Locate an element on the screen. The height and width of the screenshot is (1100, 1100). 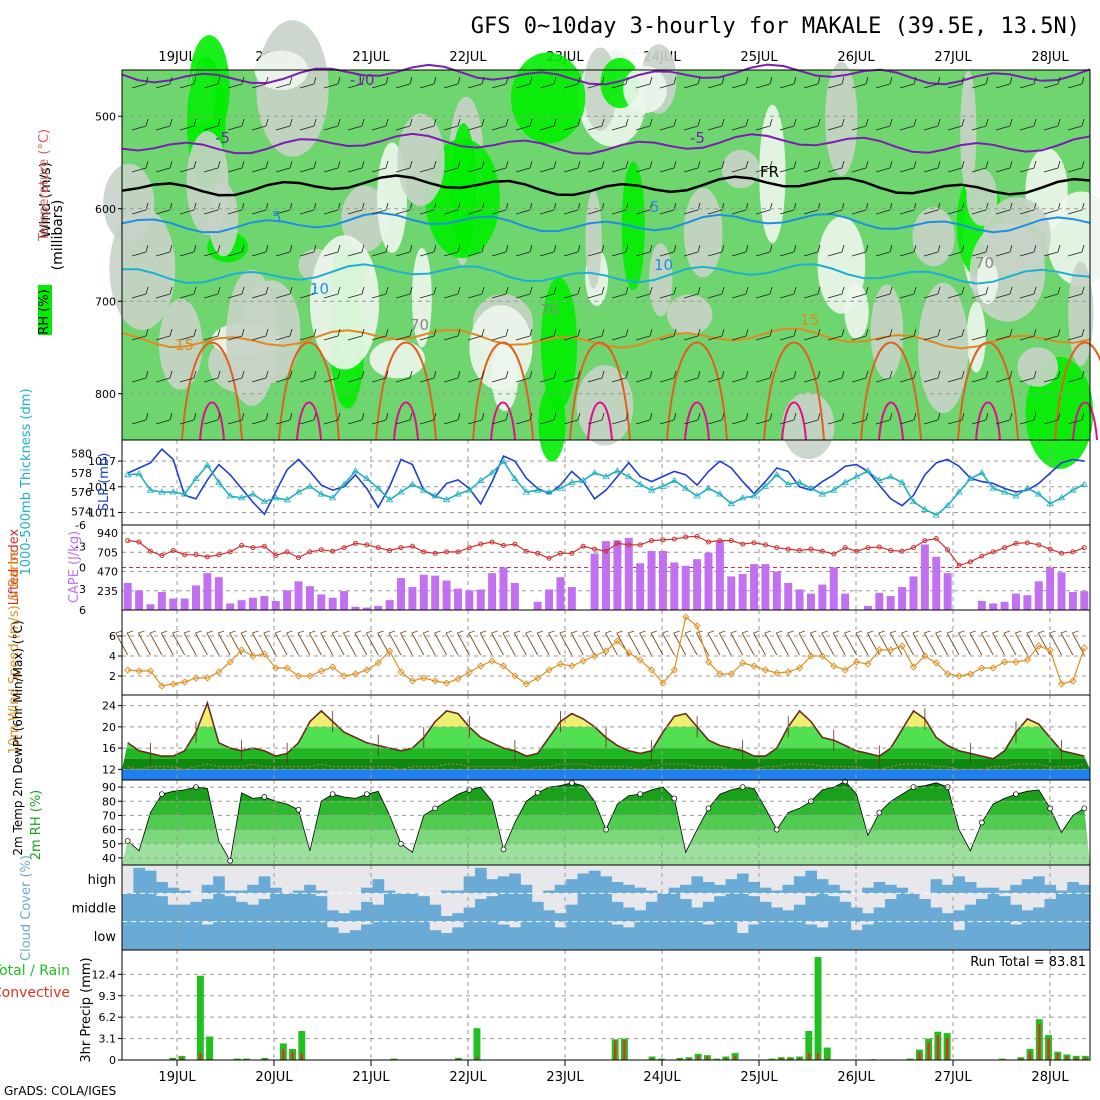
precip-tick-label: 9.3 is located at coordinates (108, 996).